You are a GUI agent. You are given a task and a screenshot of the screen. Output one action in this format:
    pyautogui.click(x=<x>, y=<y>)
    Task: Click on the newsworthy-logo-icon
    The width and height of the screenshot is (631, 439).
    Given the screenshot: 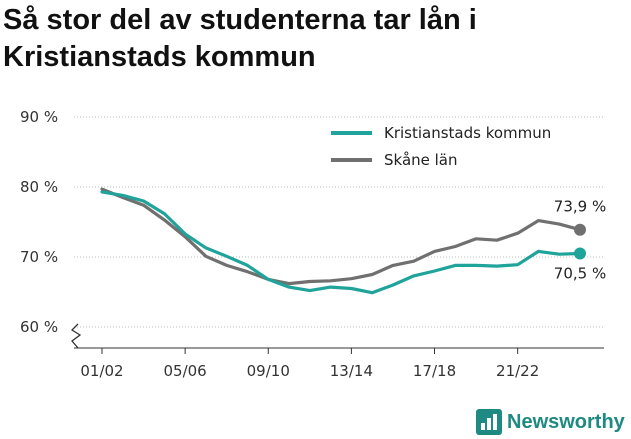 What is the action you would take?
    pyautogui.click(x=489, y=422)
    